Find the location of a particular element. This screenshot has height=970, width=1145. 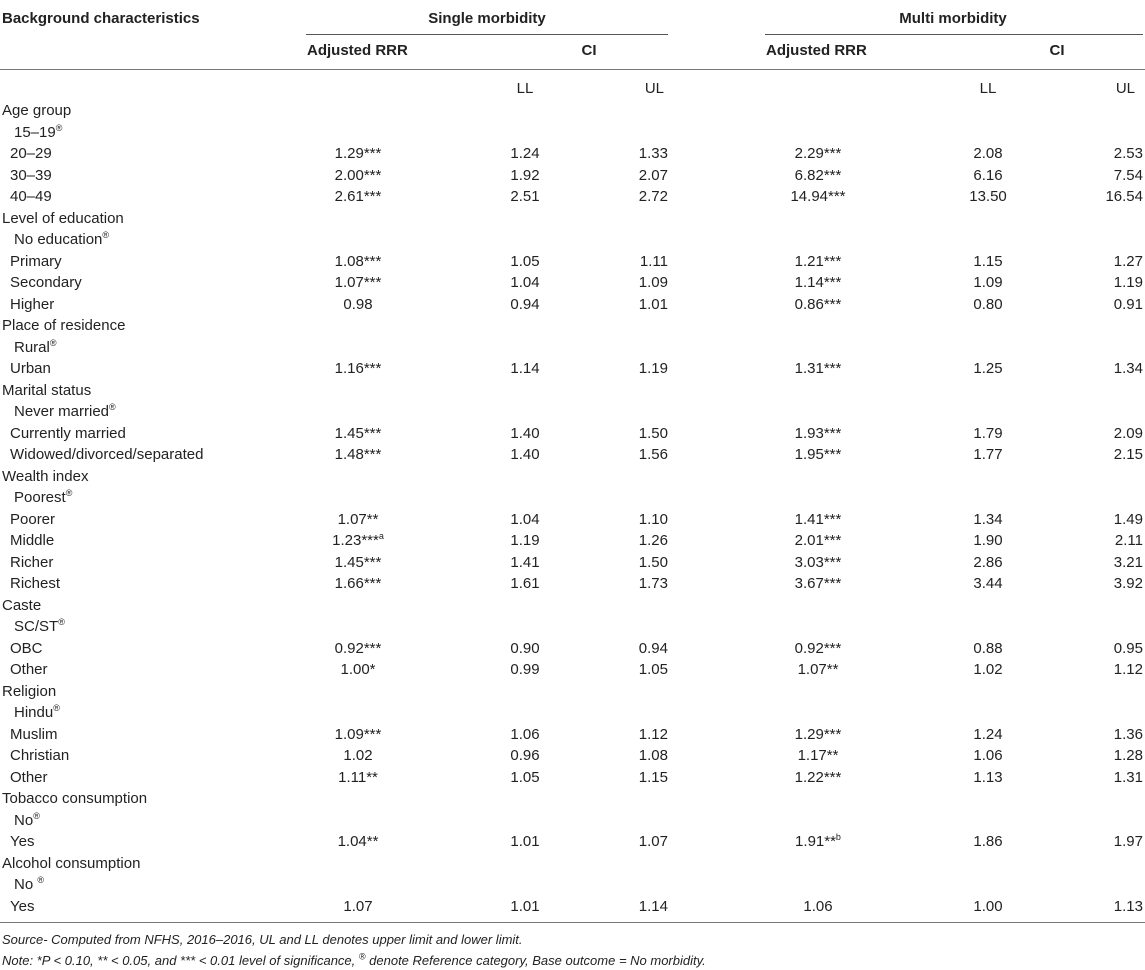

rrr-value: 1.21*** is located at coordinates (818, 261).